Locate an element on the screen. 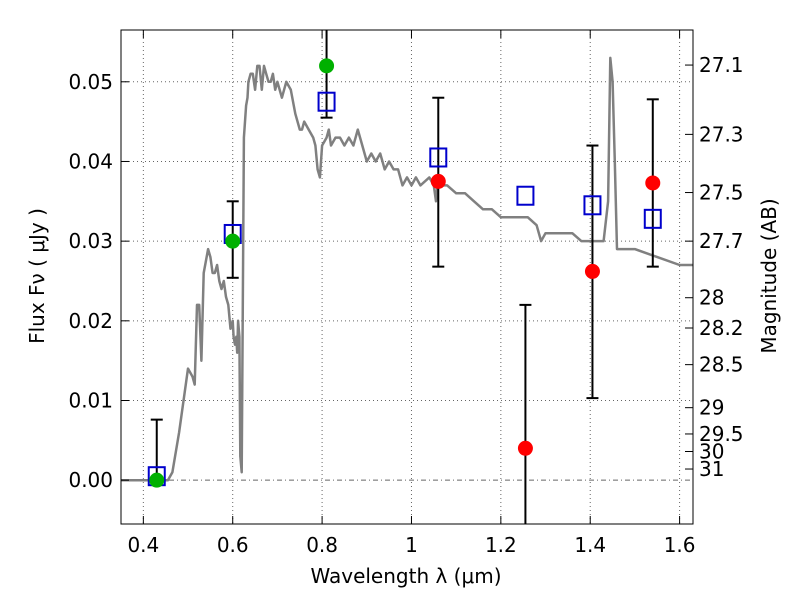  y-axis-ticks: 0.00 0.01 0.02 0.03 0.04 0.05 is located at coordinates (98, 281).